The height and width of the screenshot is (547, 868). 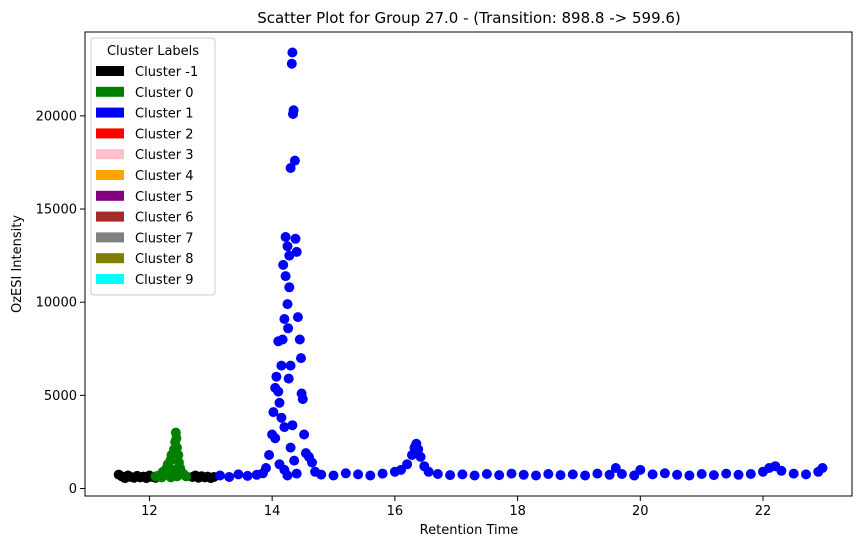 I want to click on legend-label: Cluster 0, so click(x=164, y=93).